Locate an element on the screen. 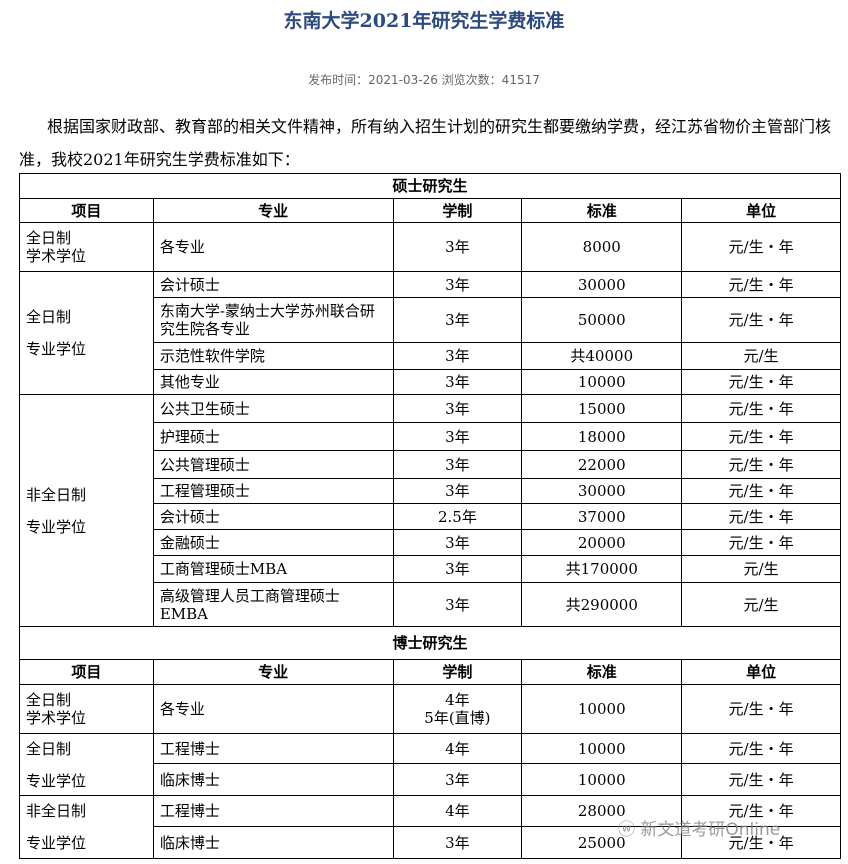  major-cell: 工程管理硕士 is located at coordinates (273, 491).